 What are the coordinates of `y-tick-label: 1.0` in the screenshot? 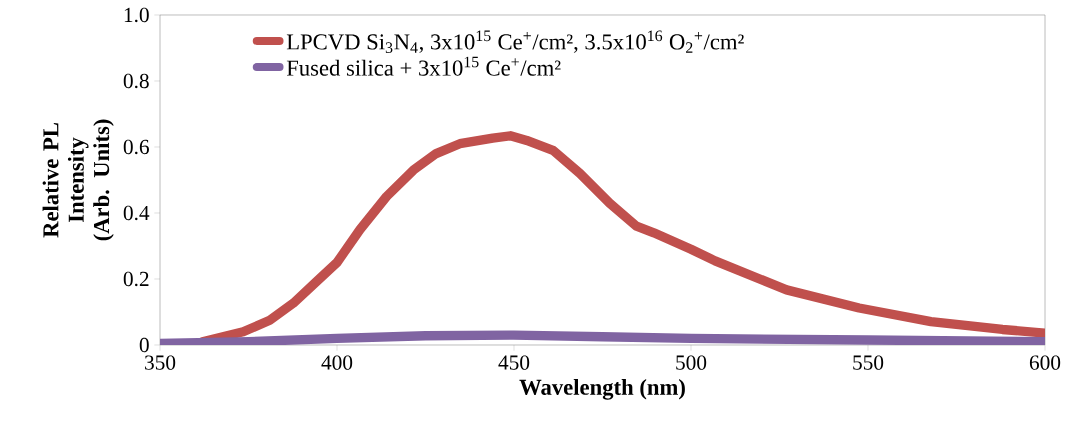 It's located at (136, 15).